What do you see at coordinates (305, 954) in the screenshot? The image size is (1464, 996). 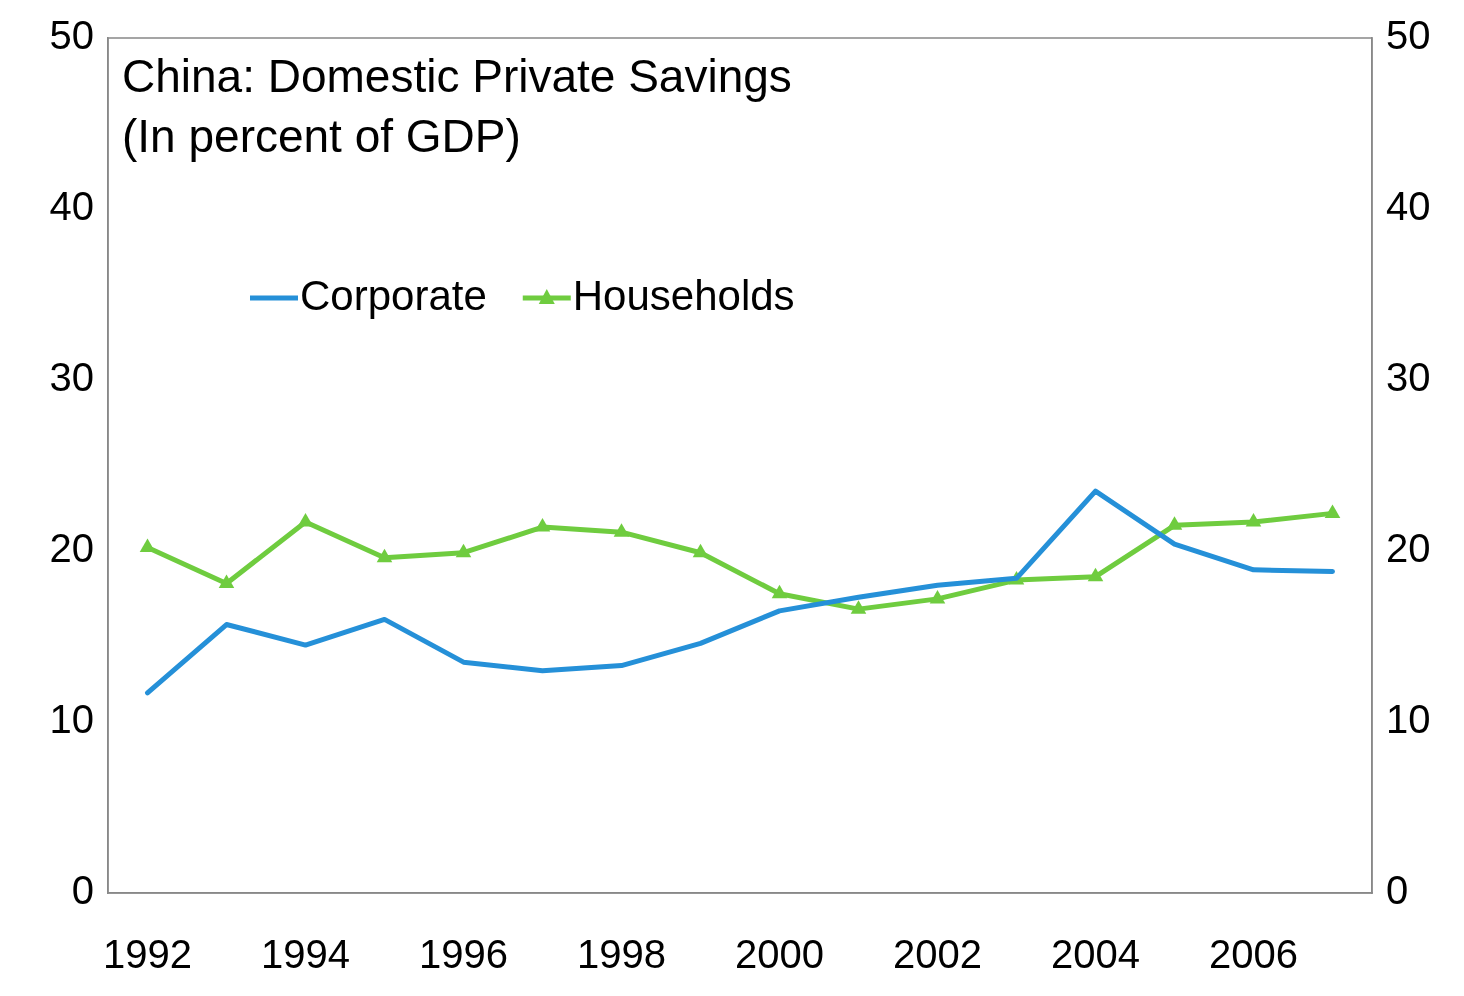 I see `x-tick-label: 1994` at bounding box center [305, 954].